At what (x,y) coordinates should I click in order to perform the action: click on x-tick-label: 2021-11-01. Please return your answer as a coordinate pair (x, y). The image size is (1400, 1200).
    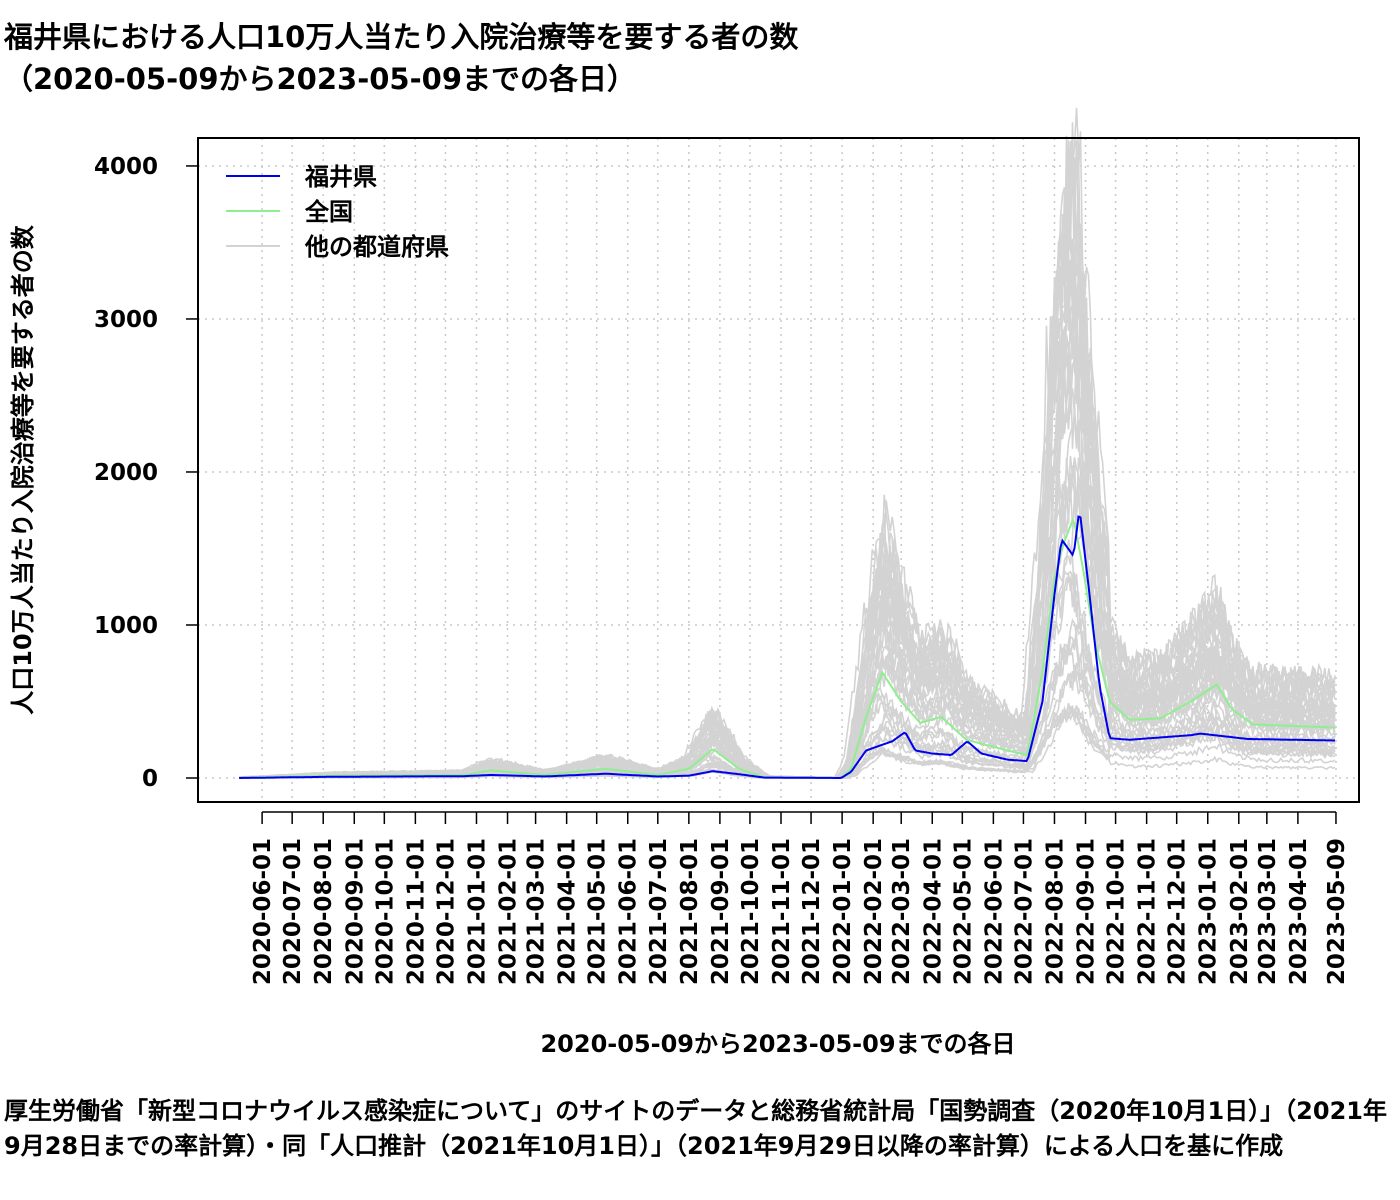
    Looking at the image, I should click on (782, 911).